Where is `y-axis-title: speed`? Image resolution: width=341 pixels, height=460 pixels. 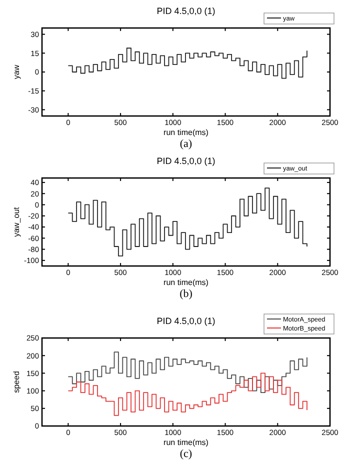 y-axis-title: speed is located at coordinates (16, 382).